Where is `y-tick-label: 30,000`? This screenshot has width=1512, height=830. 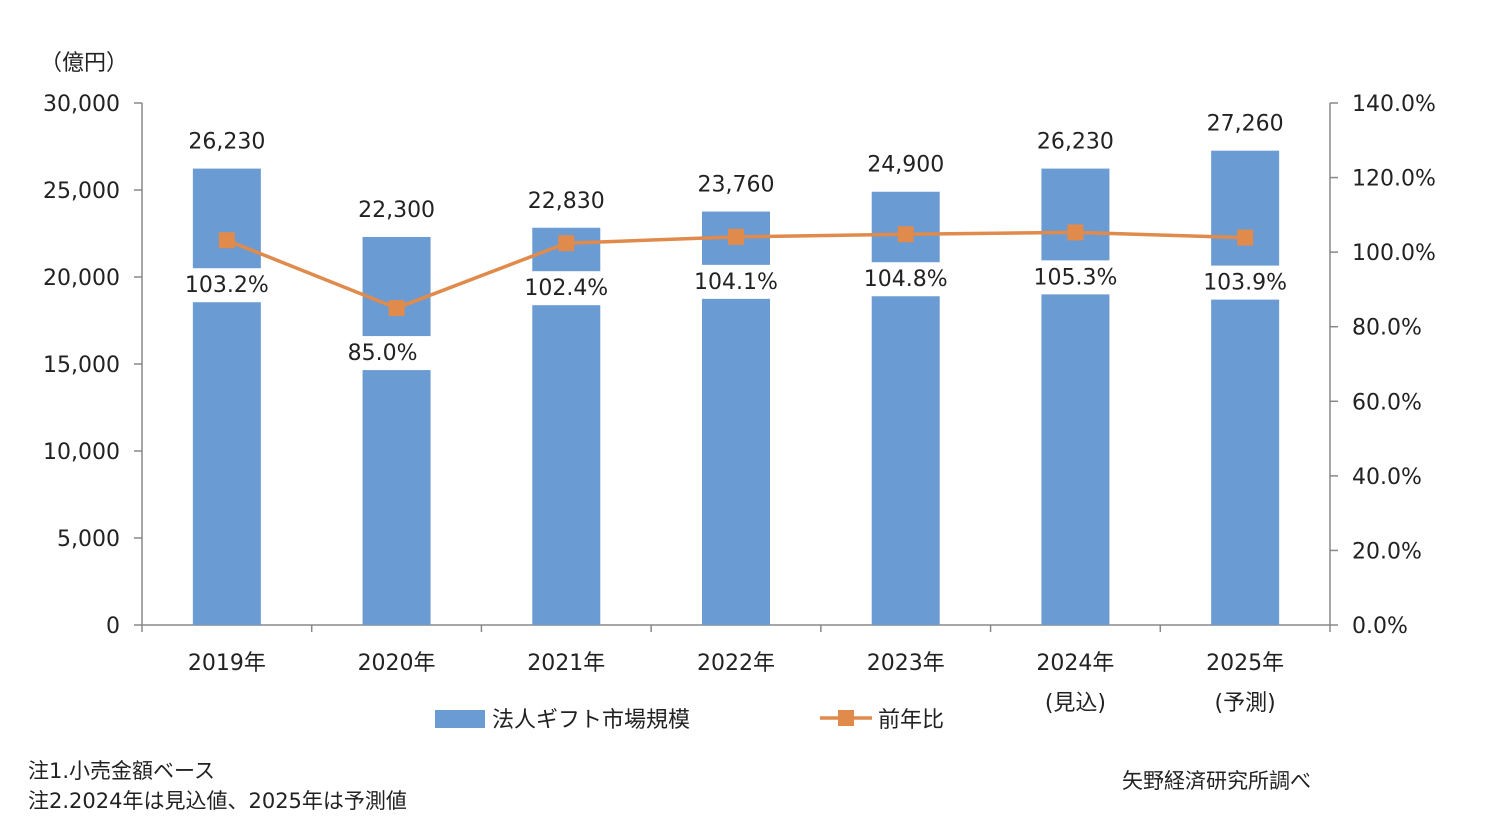 y-tick-label: 30,000 is located at coordinates (81, 104).